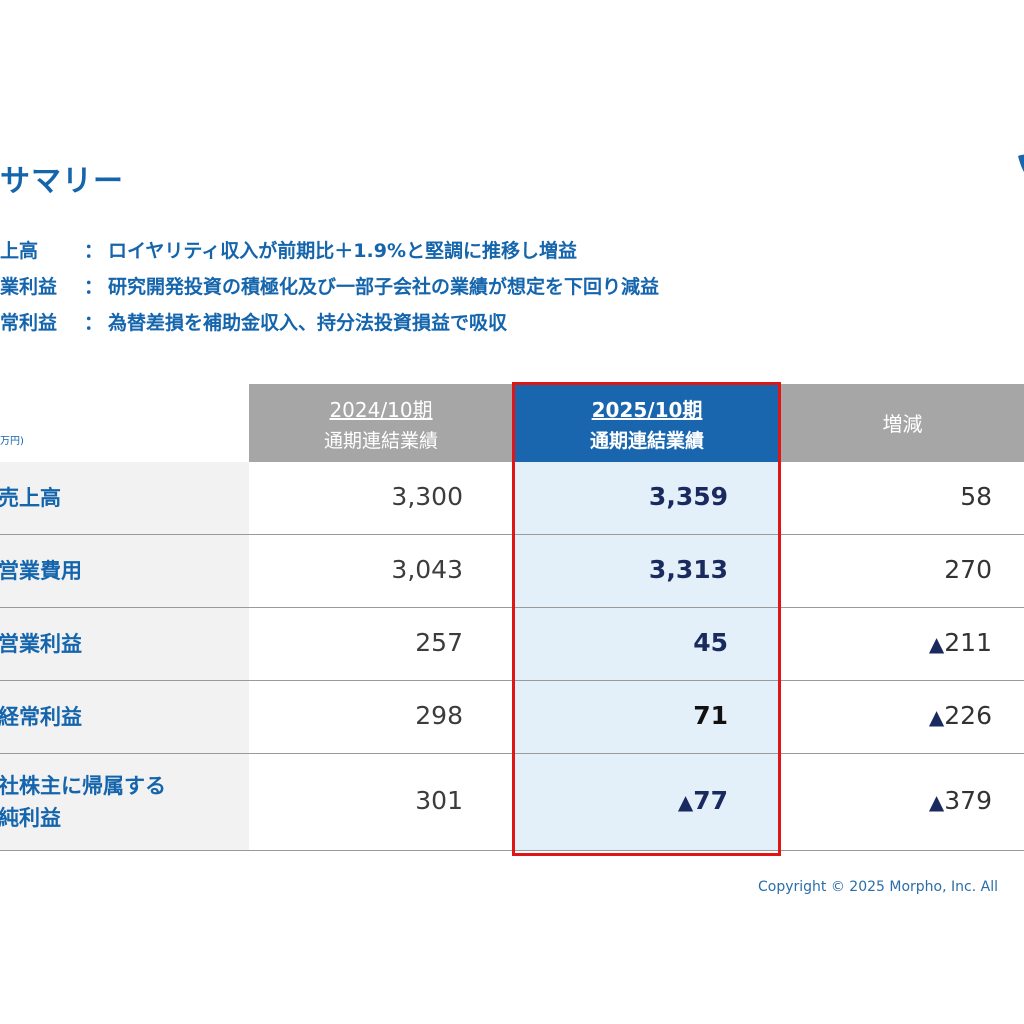  What do you see at coordinates (647, 410) in the screenshot?
I see `current-period: 2025/10期` at bounding box center [647, 410].